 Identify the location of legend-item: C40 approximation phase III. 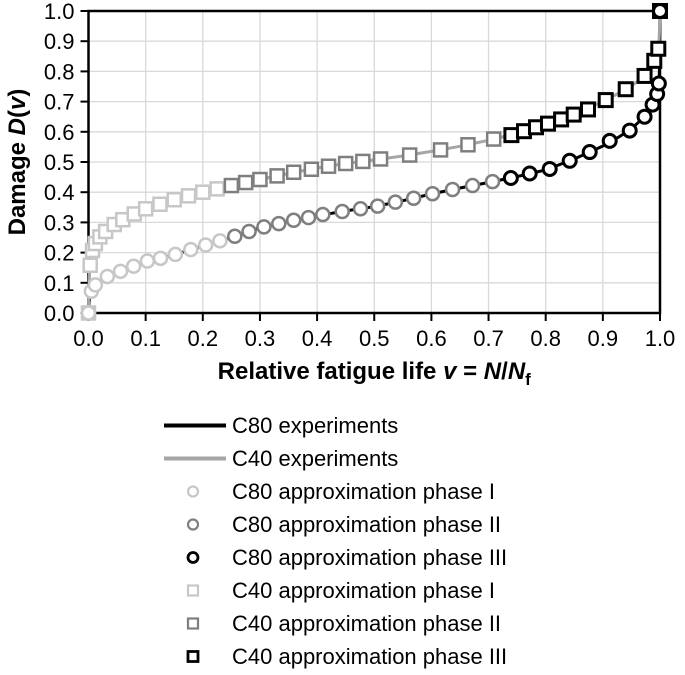
(418, 656).